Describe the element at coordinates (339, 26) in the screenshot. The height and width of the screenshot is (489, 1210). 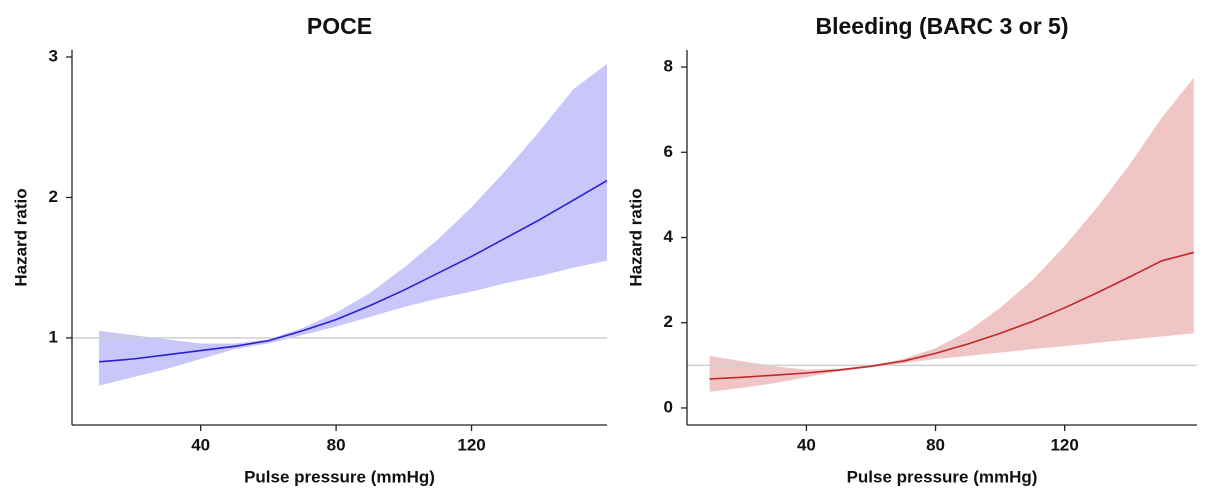
I see `chart-title: POCE` at that location.